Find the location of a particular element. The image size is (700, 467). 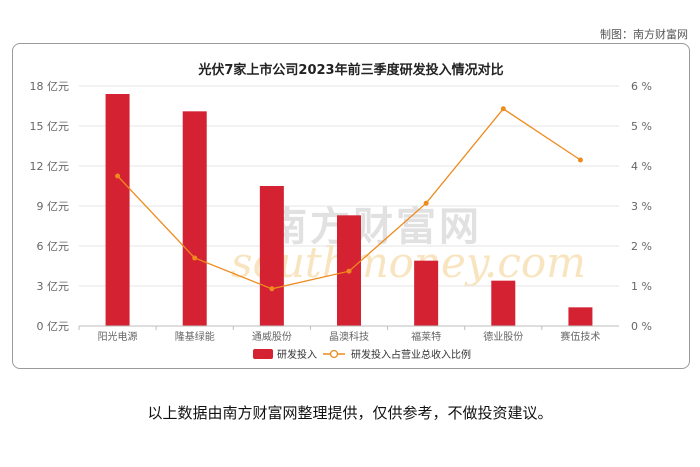

x-tick-label: 通威股份 is located at coordinates (272, 336).